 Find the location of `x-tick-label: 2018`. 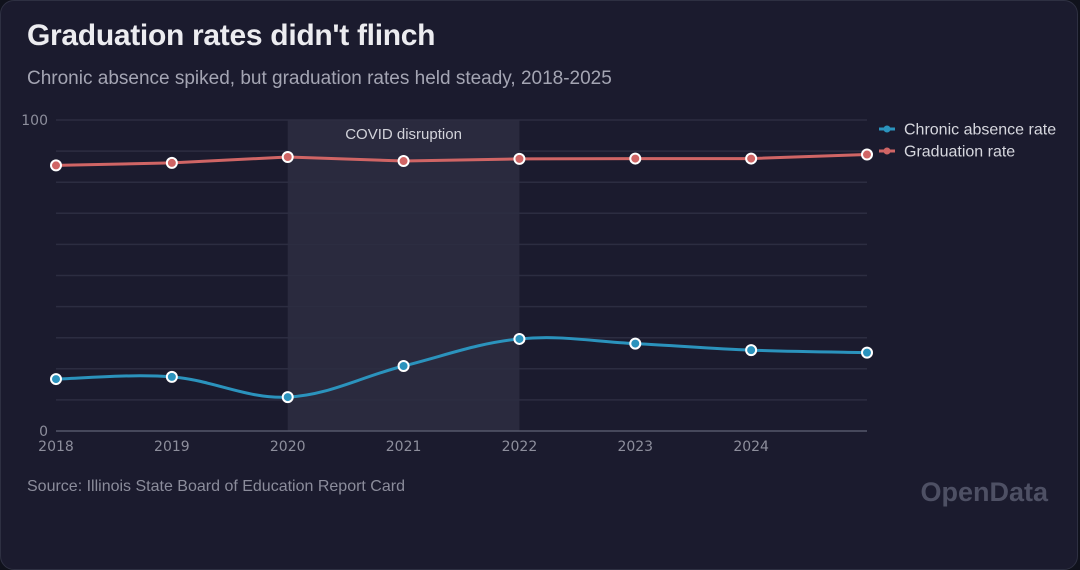

x-tick-label: 2018 is located at coordinates (56, 447).